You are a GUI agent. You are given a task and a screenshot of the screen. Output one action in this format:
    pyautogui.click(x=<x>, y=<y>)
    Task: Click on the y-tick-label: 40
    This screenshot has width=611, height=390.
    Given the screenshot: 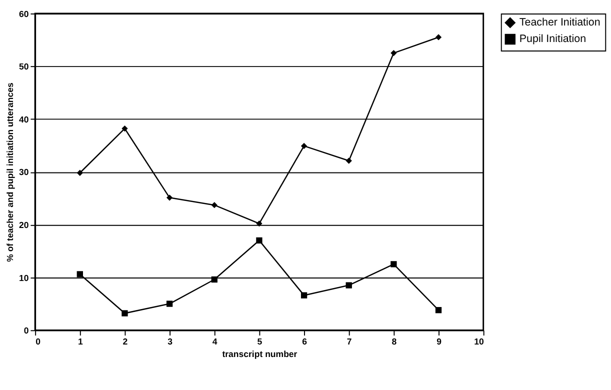 What is the action you would take?
    pyautogui.click(x=23, y=119)
    